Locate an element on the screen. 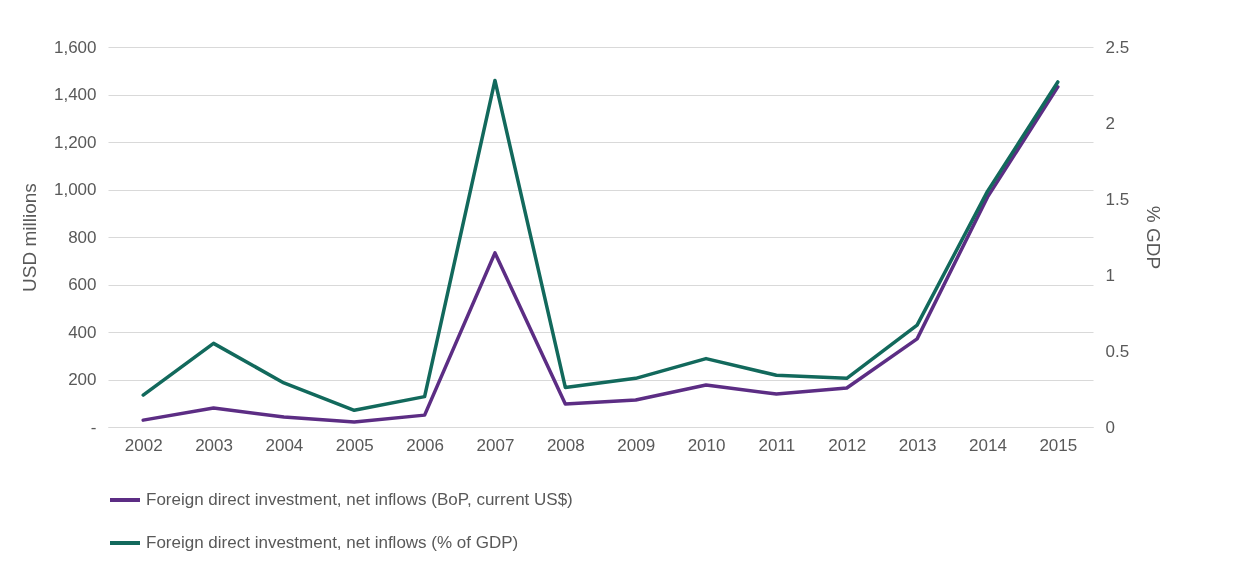 The height and width of the screenshot is (577, 1234). y-tick-label: 400 is located at coordinates (82, 332).